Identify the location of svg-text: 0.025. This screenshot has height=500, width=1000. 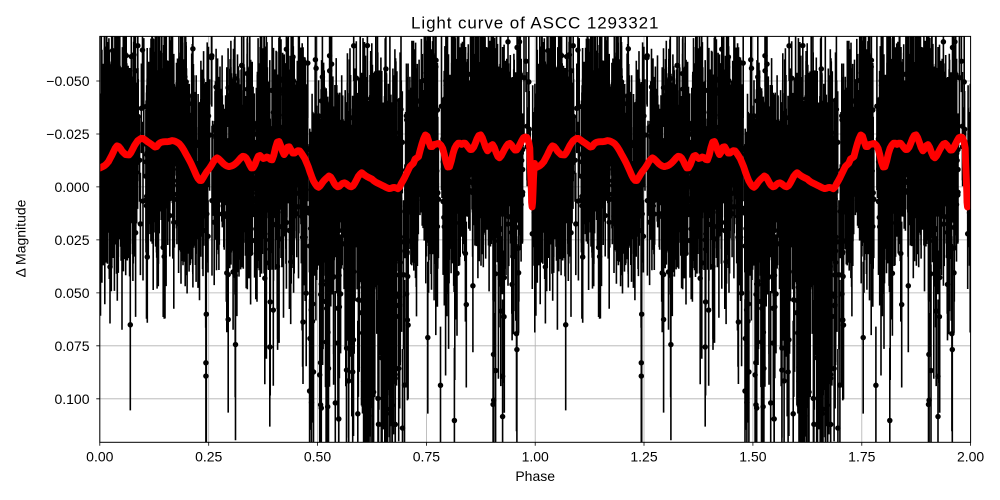
(71, 240).